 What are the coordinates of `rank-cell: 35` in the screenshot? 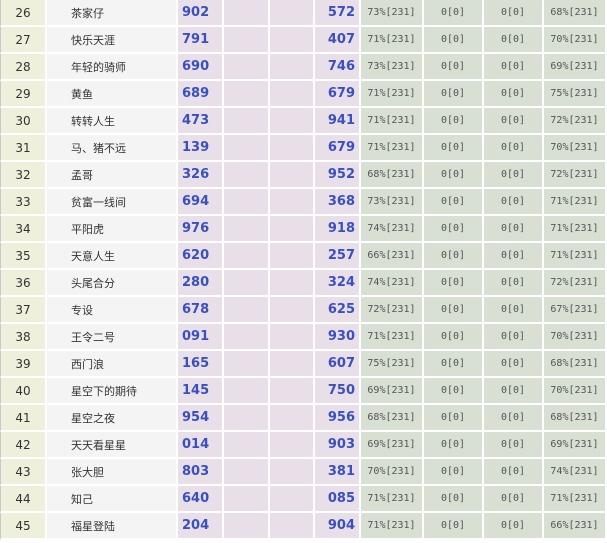 It's located at (23, 256).